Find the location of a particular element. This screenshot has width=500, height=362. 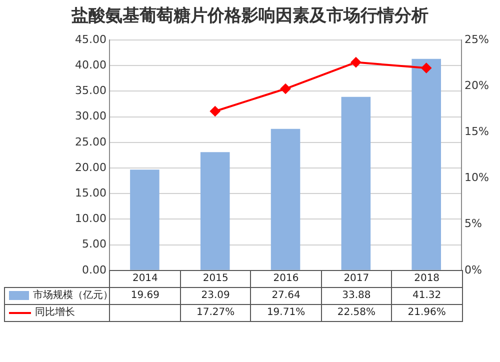

y2-tick-label: 20% is located at coordinates (477, 85).